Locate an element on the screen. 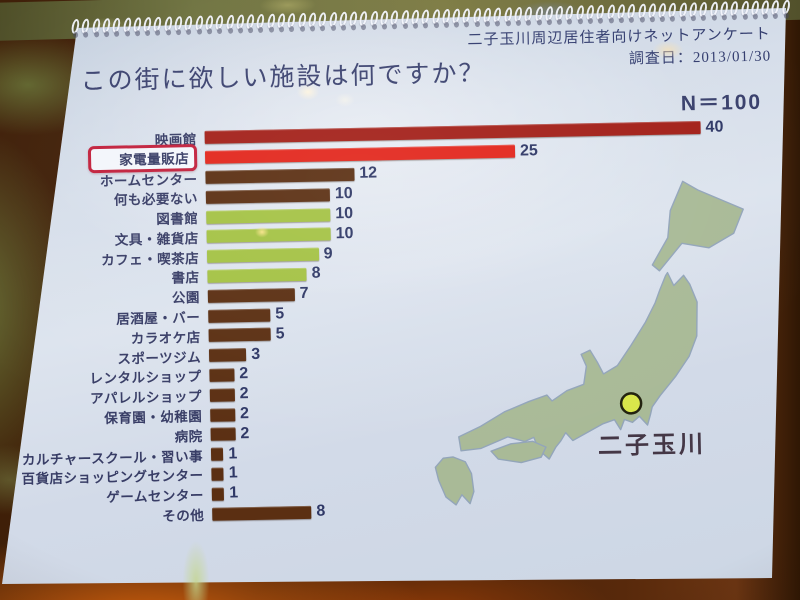 This screenshot has height=600, width=800. bar-label: 文具・雑貨店 is located at coordinates (156, 239).